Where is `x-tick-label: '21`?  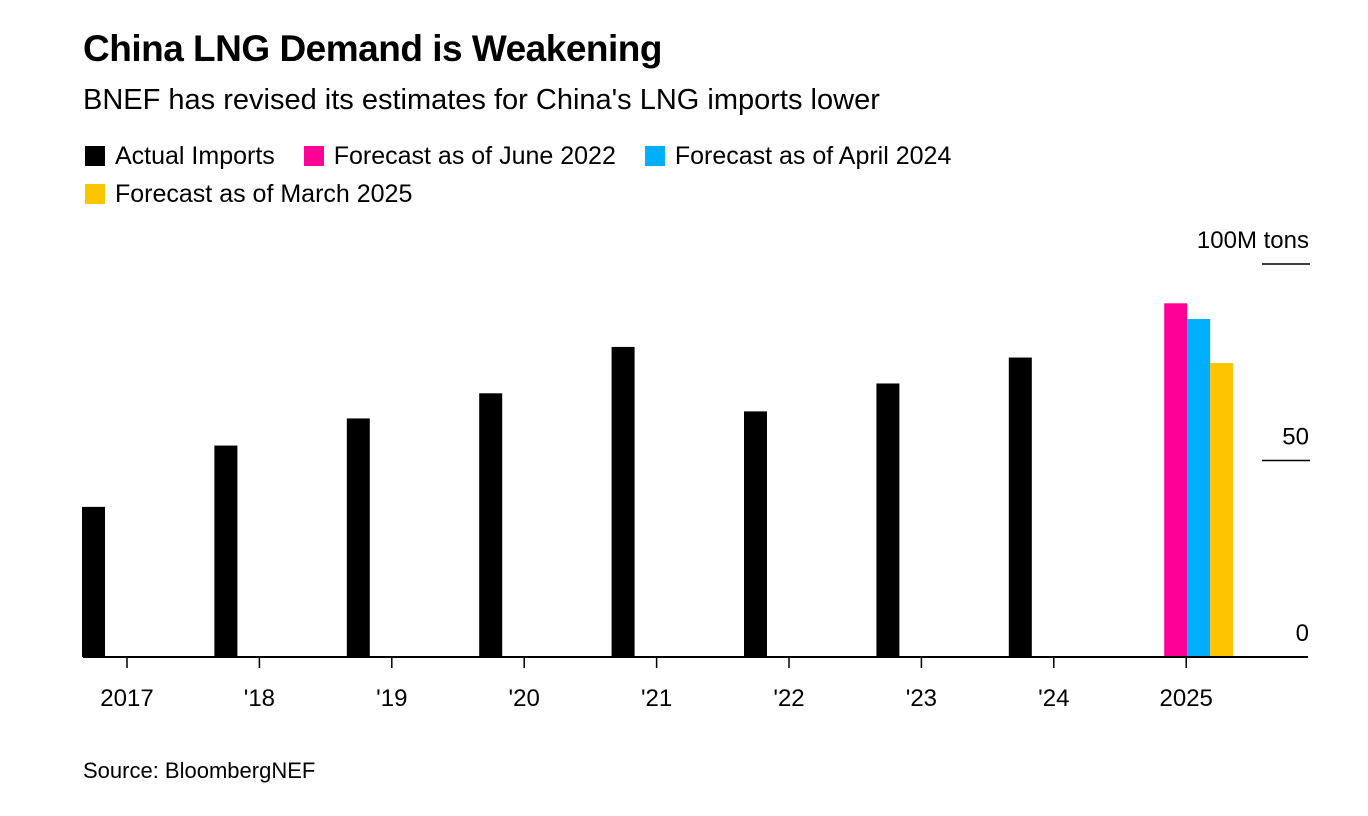
x-tick-label: '21 is located at coordinates (656, 698).